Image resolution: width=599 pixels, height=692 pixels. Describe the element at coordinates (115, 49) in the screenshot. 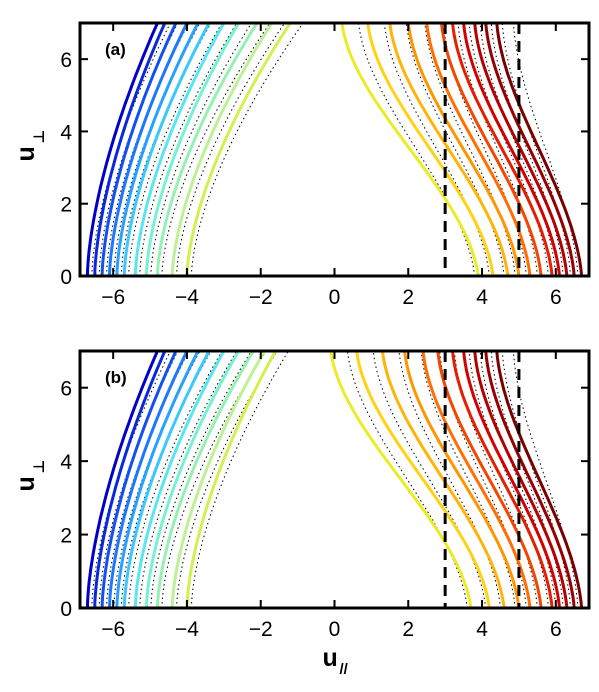

I see `panel-label: (a)` at that location.